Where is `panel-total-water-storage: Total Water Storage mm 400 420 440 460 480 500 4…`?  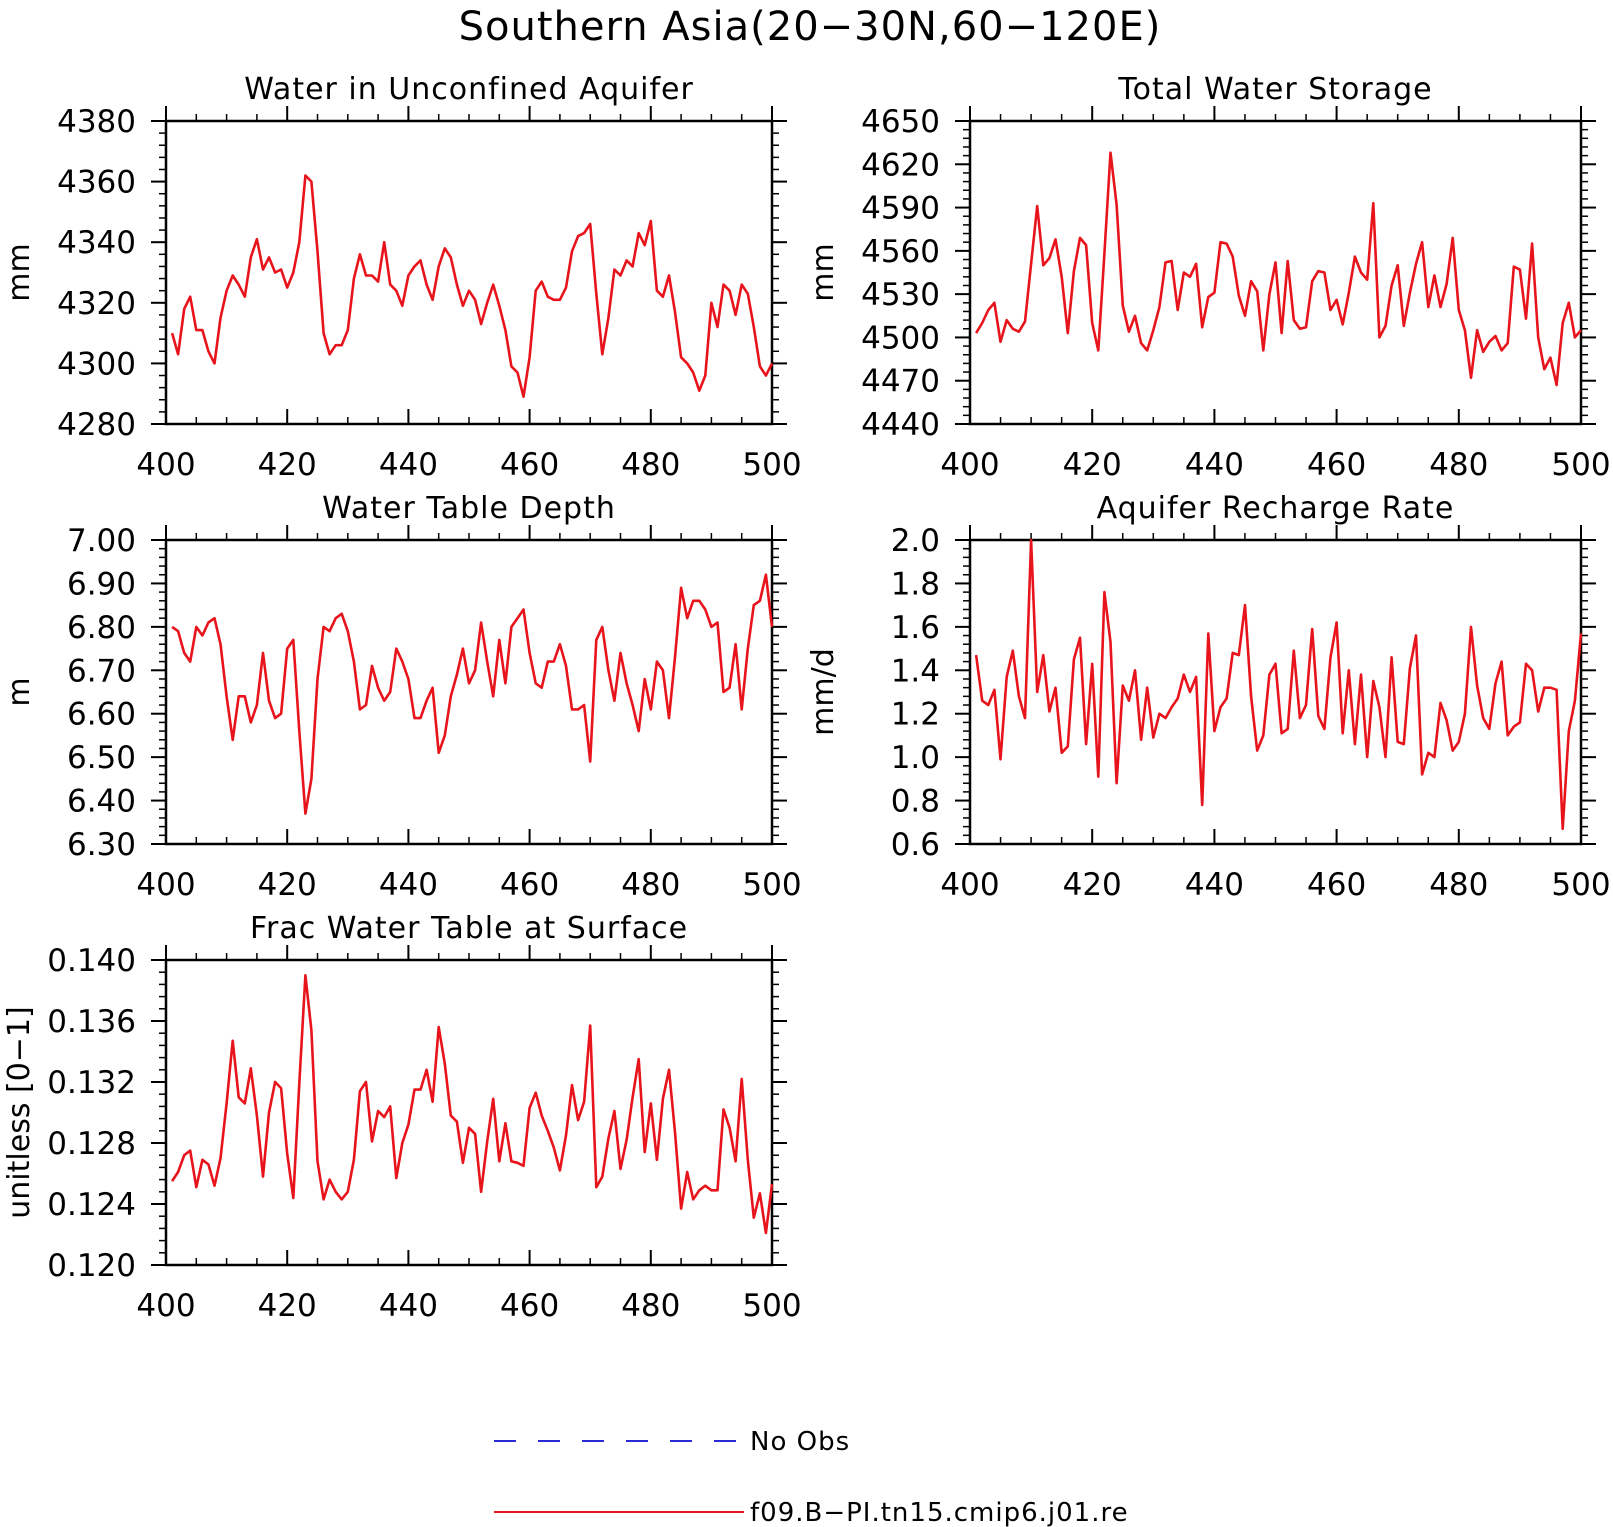
panel-total-water-storage: Total Water Storage mm 400 420 440 460 480 500 4… is located at coordinates (1208, 277).